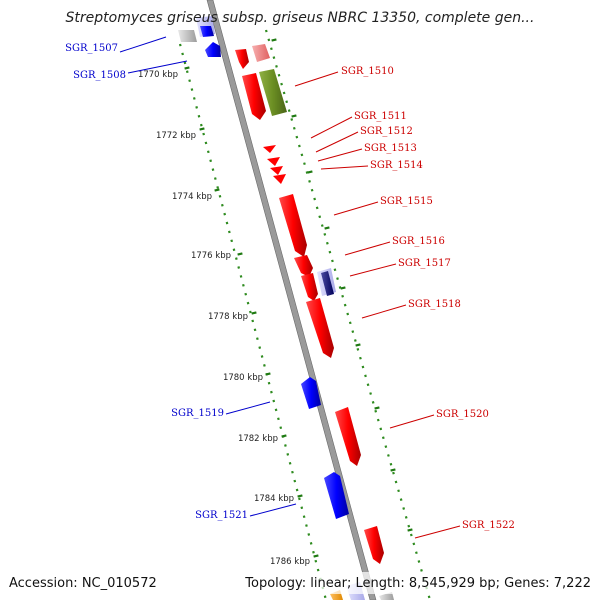 Image resolution: width=600 pixels, height=600 pixels. What do you see at coordinates (243, 378) in the screenshot?
I see `scale-label-1780: 1780 kbp` at bounding box center [243, 378].